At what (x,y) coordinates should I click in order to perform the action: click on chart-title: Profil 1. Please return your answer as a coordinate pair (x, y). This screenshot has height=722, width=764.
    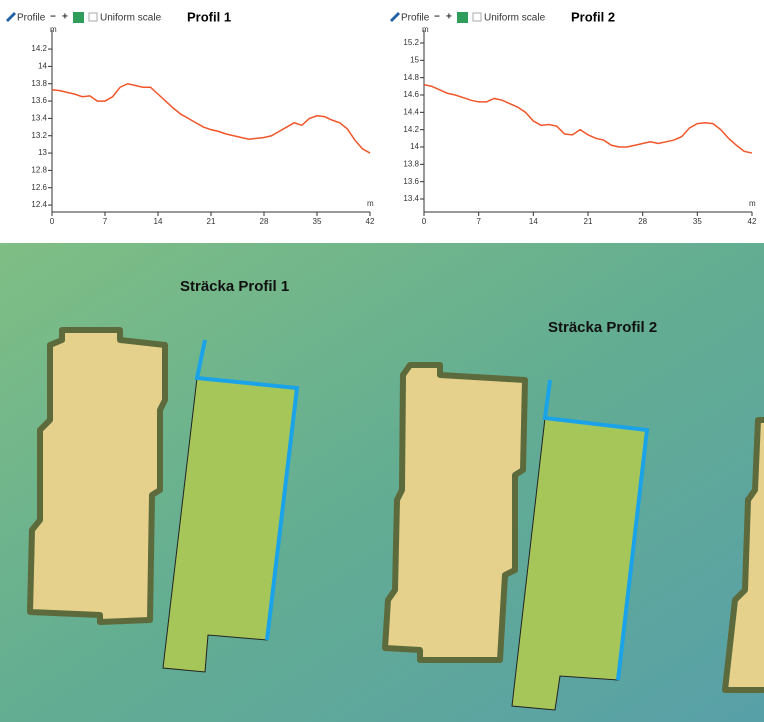
    Looking at the image, I should click on (209, 16).